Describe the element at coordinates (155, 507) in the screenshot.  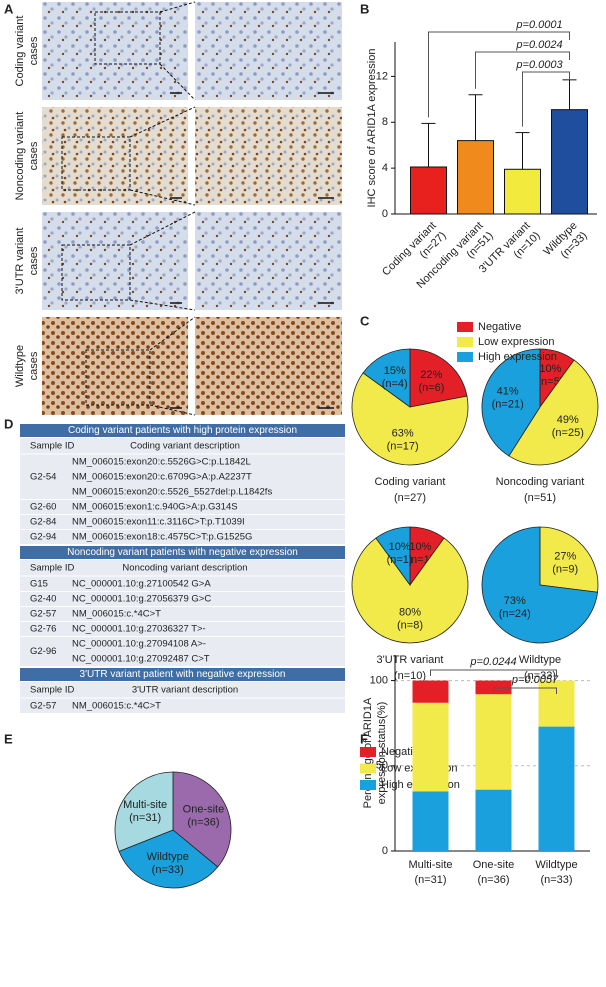
I see `variant-description: NM_006015:exon1:c.940G>A:p.G314S` at that location.